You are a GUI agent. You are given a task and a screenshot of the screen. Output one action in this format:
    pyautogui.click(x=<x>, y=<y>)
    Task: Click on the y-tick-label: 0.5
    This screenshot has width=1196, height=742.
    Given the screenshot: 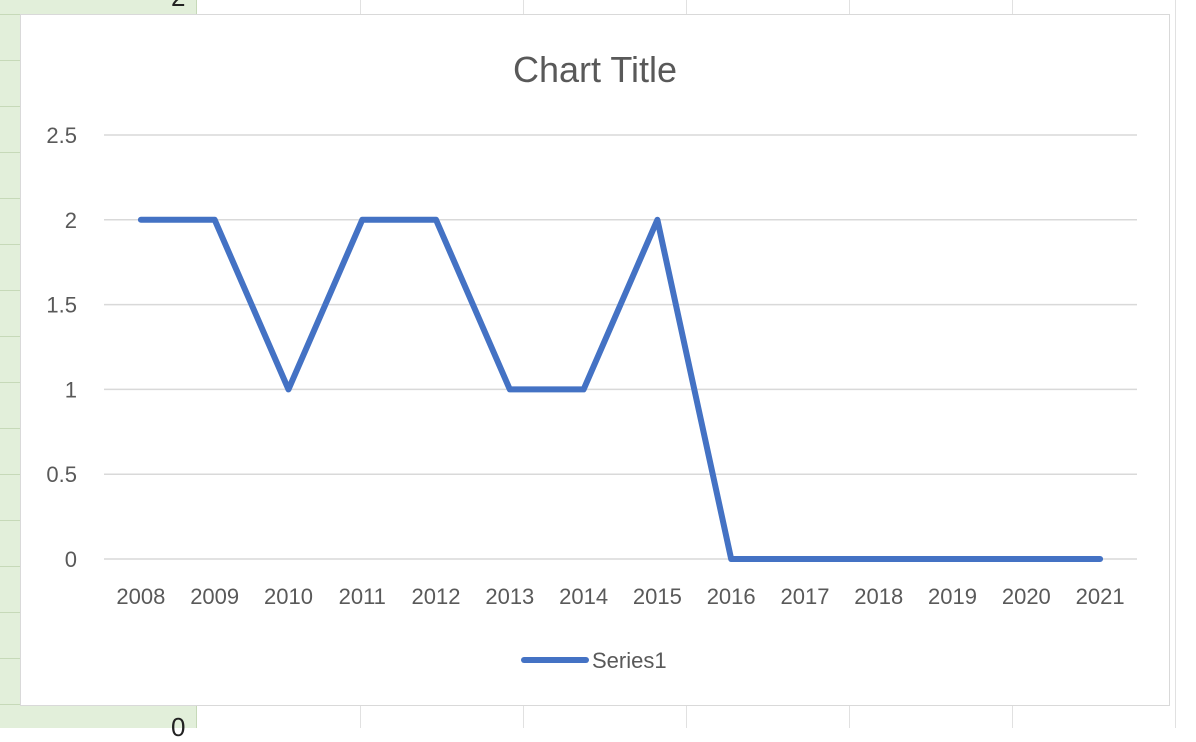 What is the action you would take?
    pyautogui.click(x=61, y=474)
    